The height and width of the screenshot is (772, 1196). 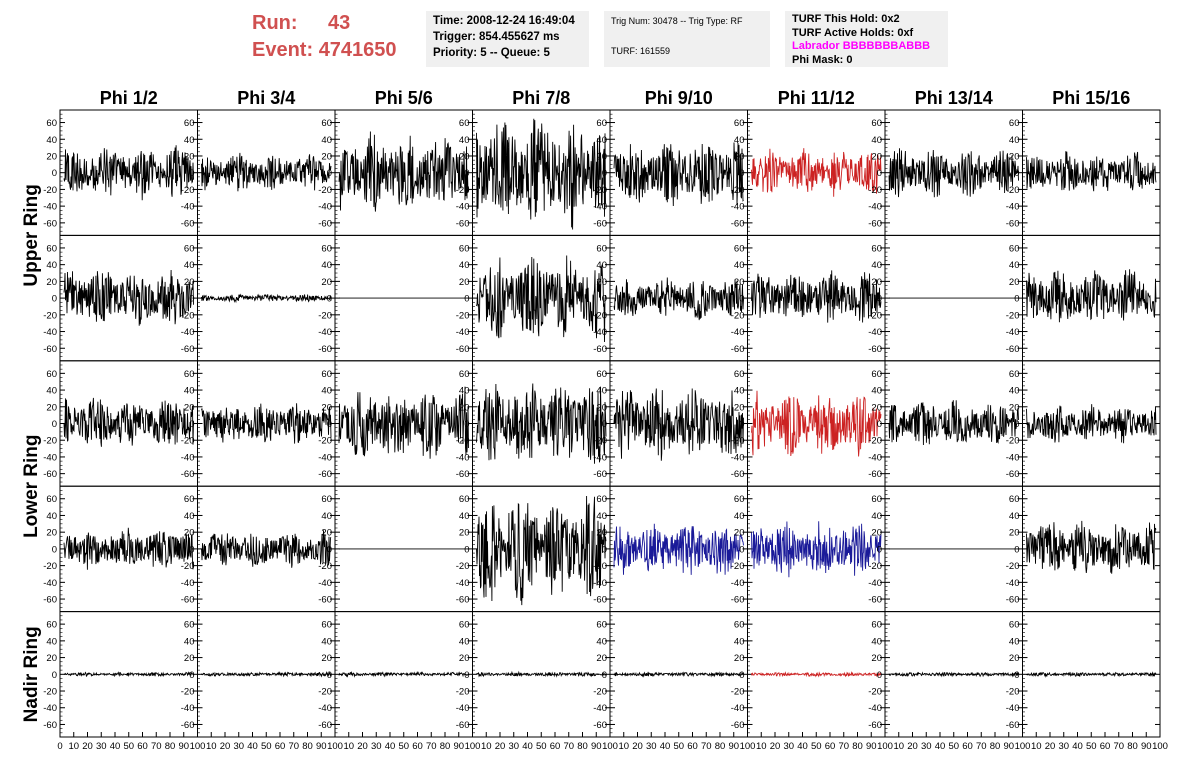 What do you see at coordinates (59, 746) in the screenshot?
I see `x-tick-label: 0` at bounding box center [59, 746].